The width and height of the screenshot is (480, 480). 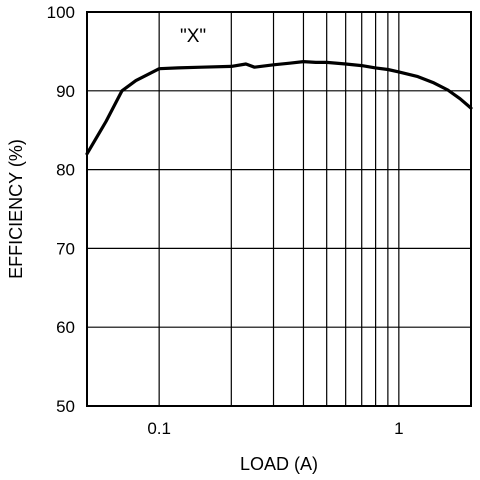 What do you see at coordinates (65, 406) in the screenshot?
I see `y-tick-label: 50` at bounding box center [65, 406].